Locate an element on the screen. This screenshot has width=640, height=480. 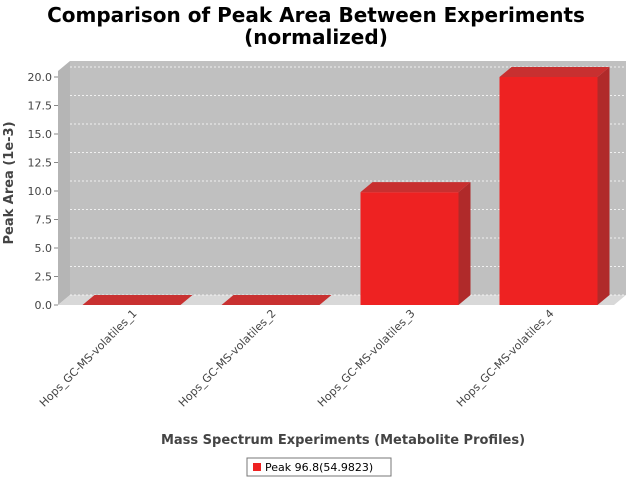
legend: Peak 96.8(54.9823) is located at coordinates (319, 467).